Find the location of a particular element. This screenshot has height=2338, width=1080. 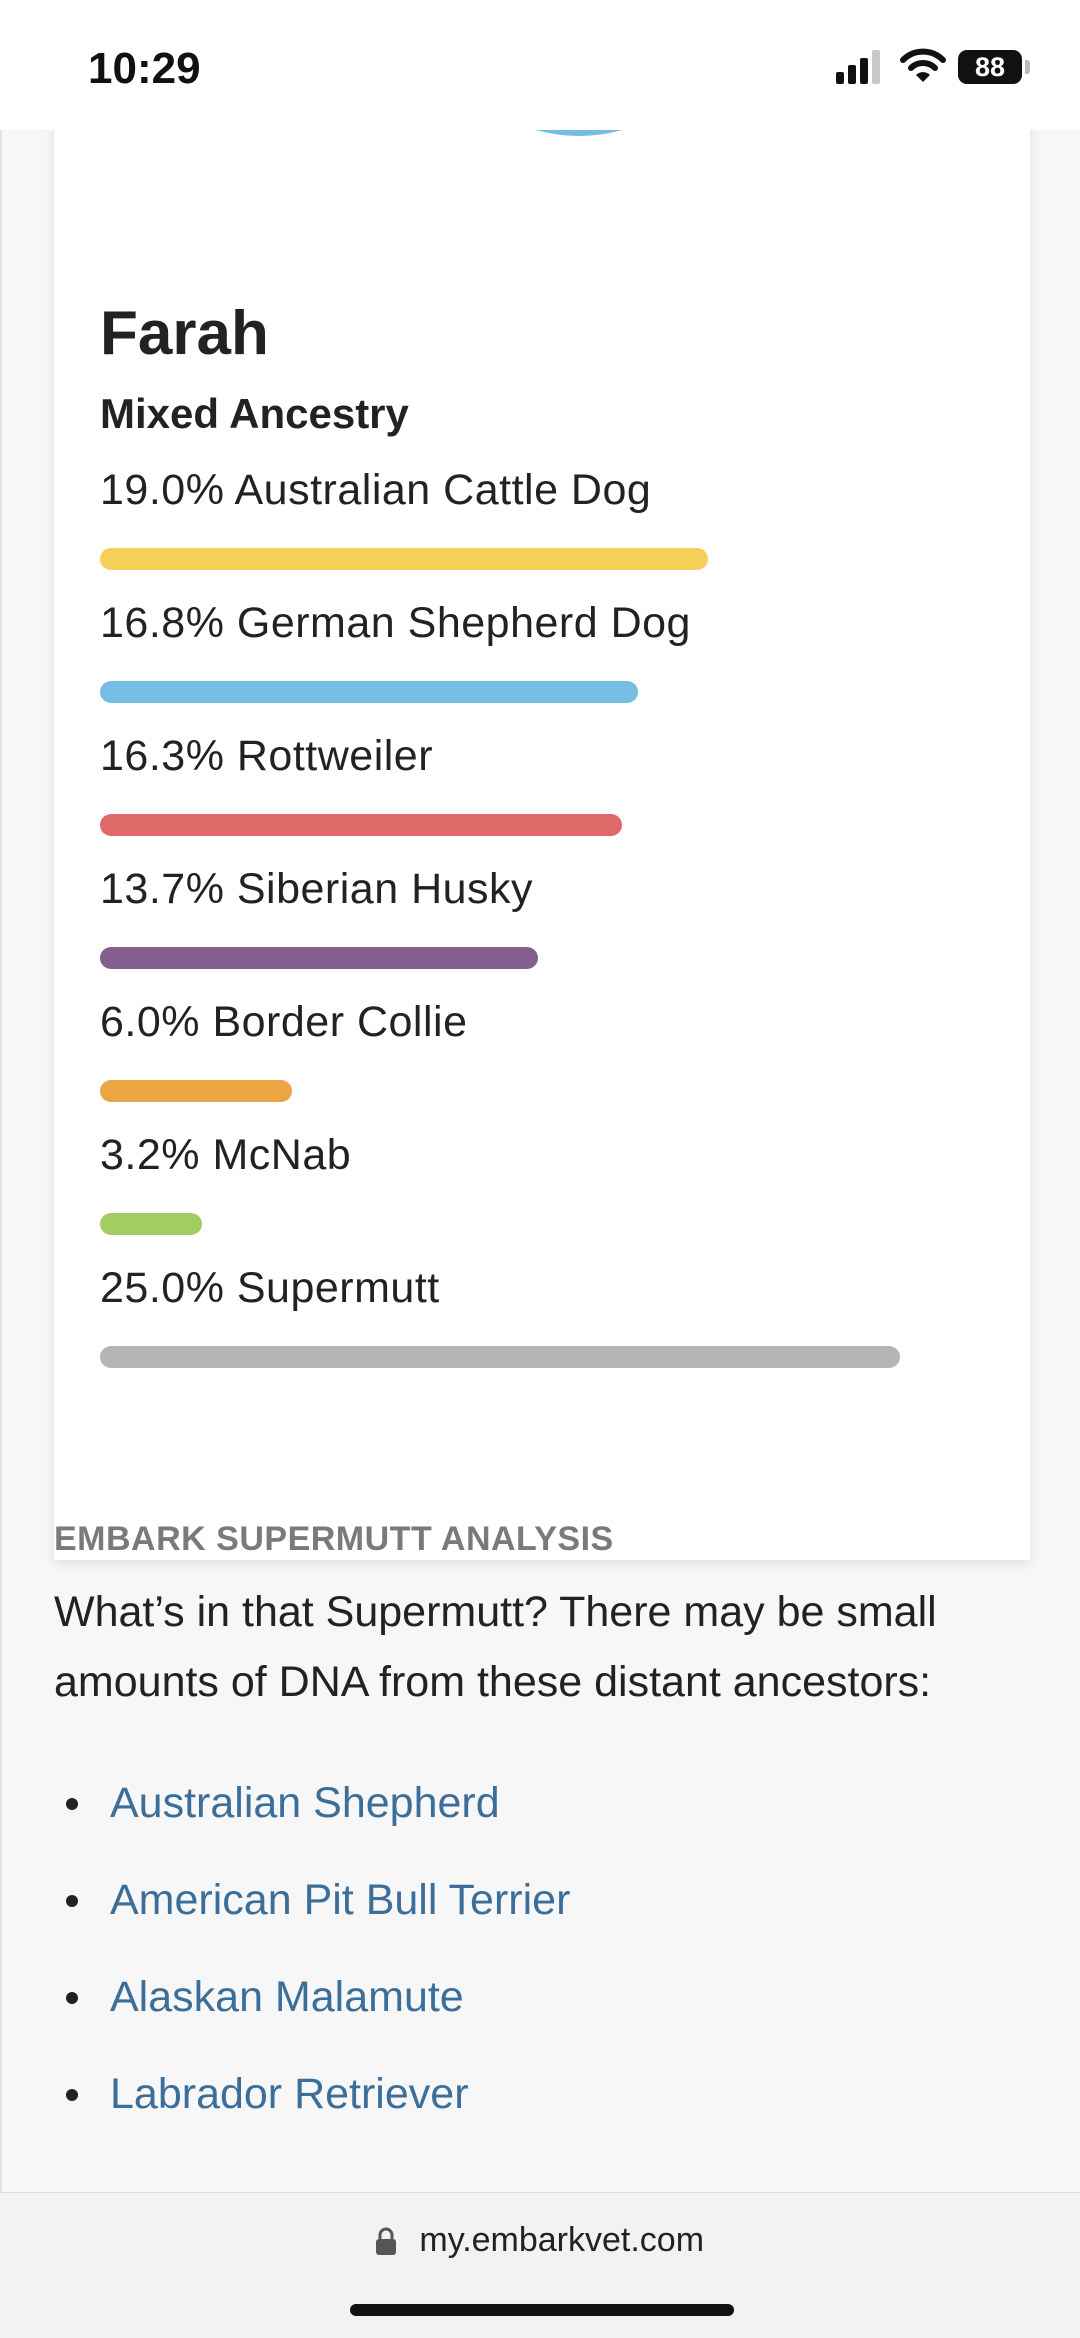

breed-label: 16.8% German Shepherd Dog is located at coordinates (395, 623).